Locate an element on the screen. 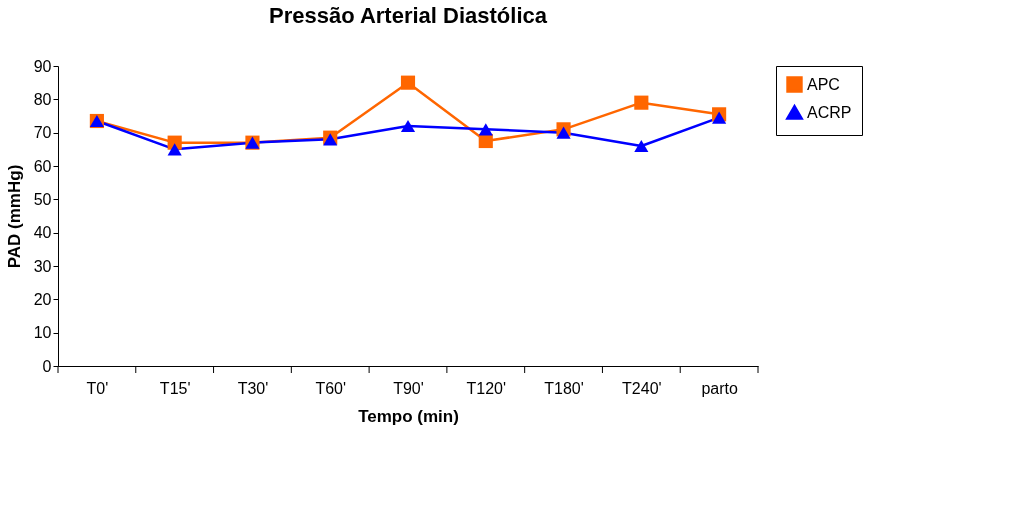 The image size is (1023, 524). y-axis-title: PAD (mmHg) is located at coordinates (14, 216).